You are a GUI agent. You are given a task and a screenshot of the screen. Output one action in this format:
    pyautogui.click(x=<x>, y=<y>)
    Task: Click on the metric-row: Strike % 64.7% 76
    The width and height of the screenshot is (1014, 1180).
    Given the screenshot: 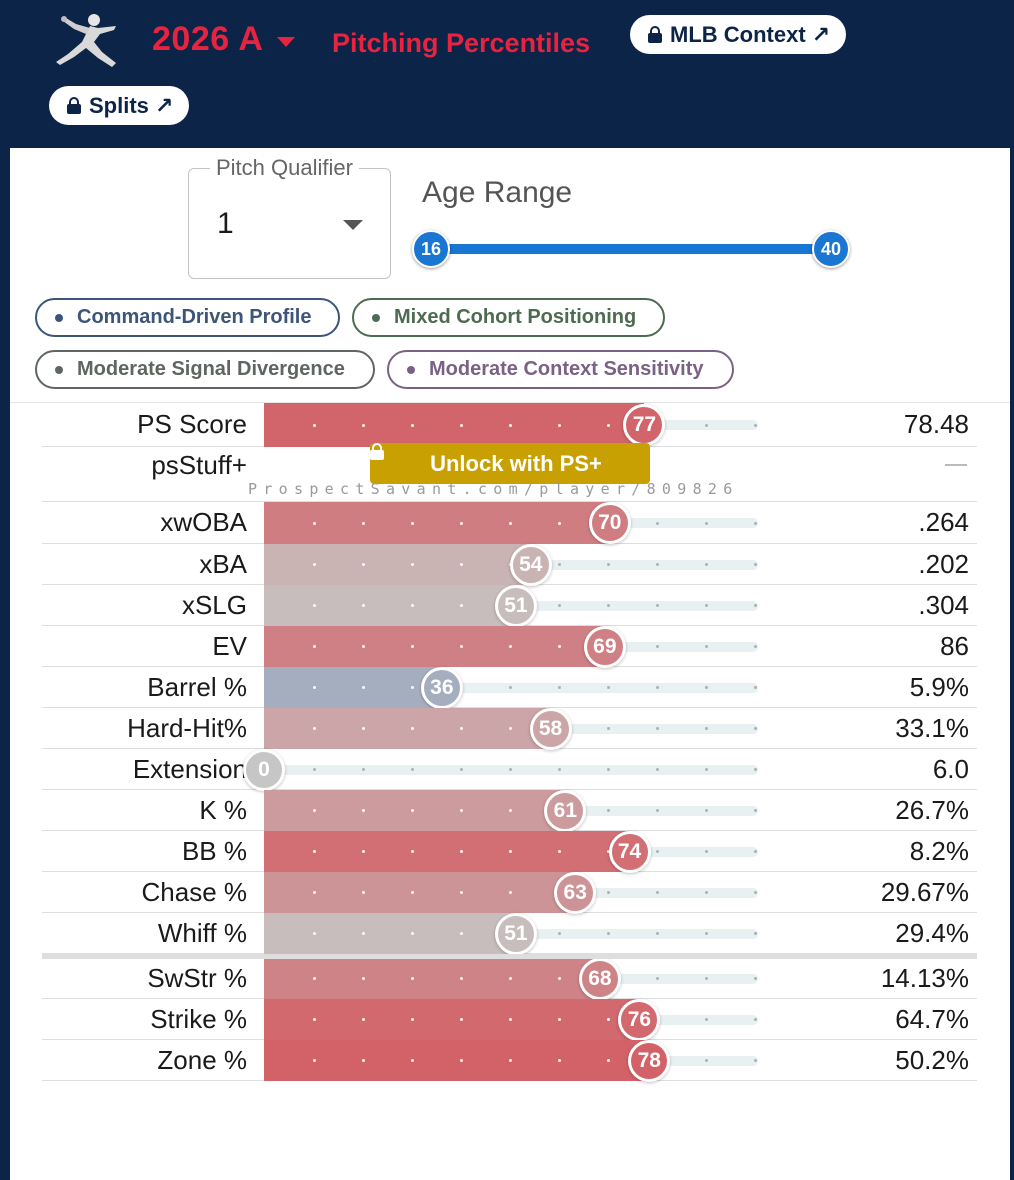 What is the action you would take?
    pyautogui.click(x=509, y=1019)
    